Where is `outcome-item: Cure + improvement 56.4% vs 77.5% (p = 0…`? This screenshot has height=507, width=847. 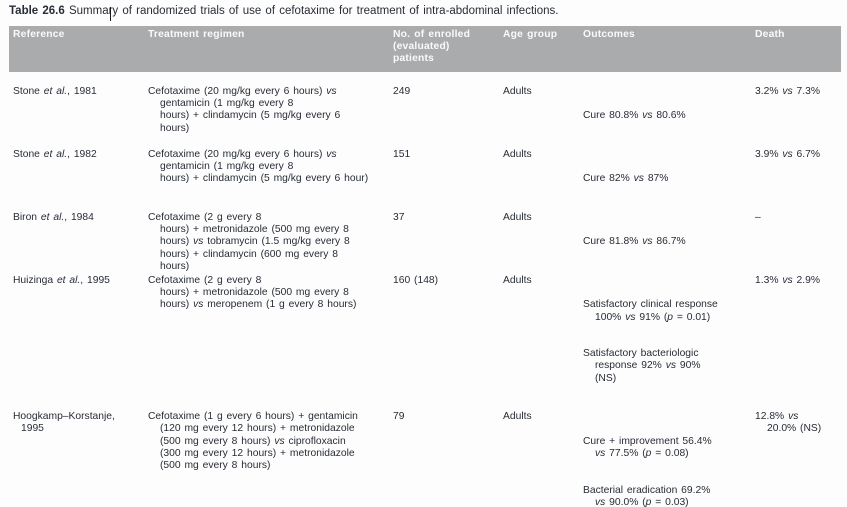 outcome-item: Cure + improvement 56.4% vs 77.5% (p = 0… is located at coordinates (647, 447).